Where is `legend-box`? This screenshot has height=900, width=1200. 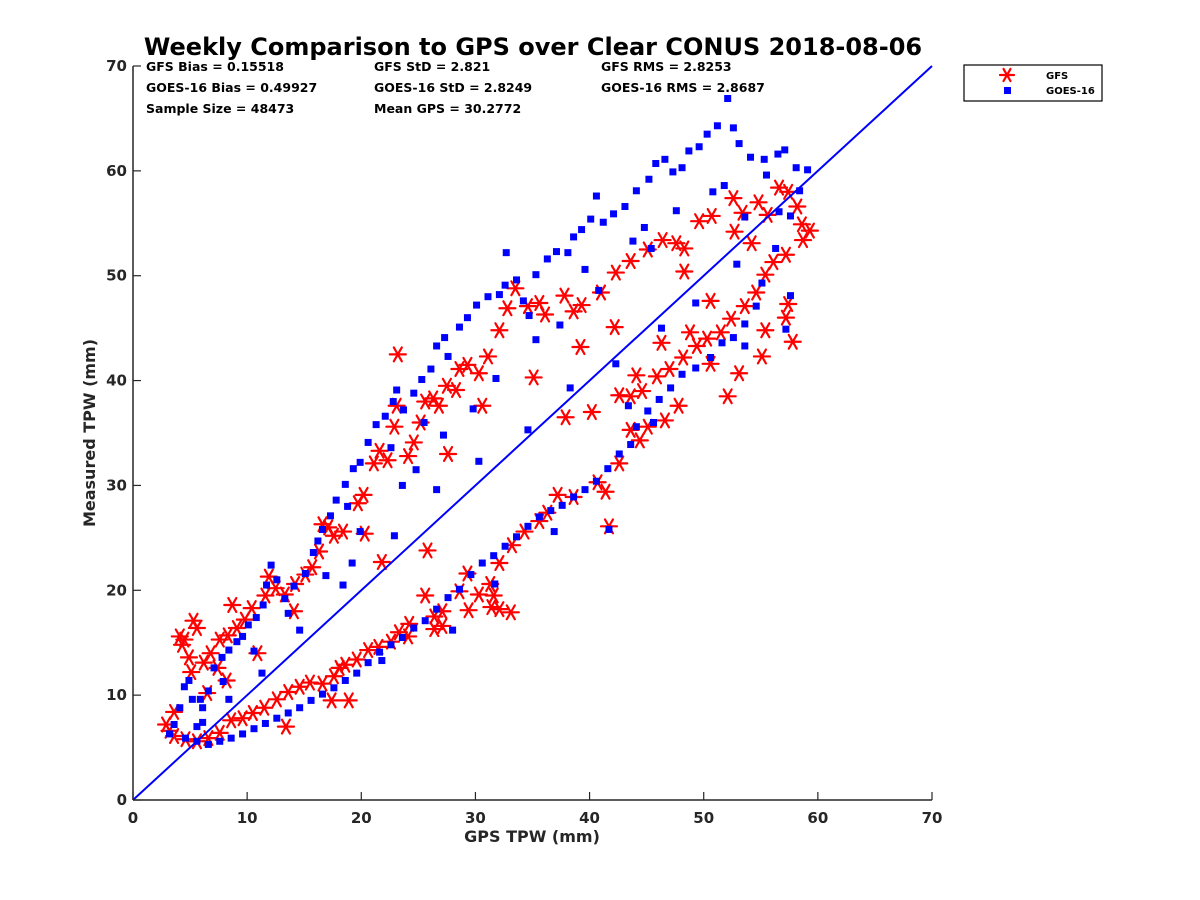 legend-box is located at coordinates (1033, 83).